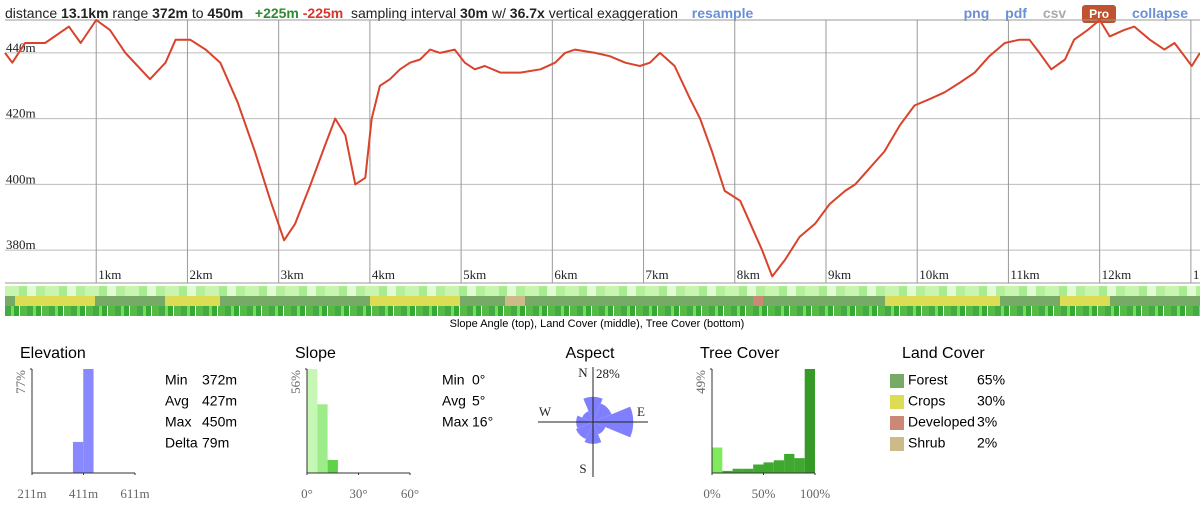 The width and height of the screenshot is (1200, 510). What do you see at coordinates (602, 311) in the screenshot?
I see `tree-cover-strip` at bounding box center [602, 311].